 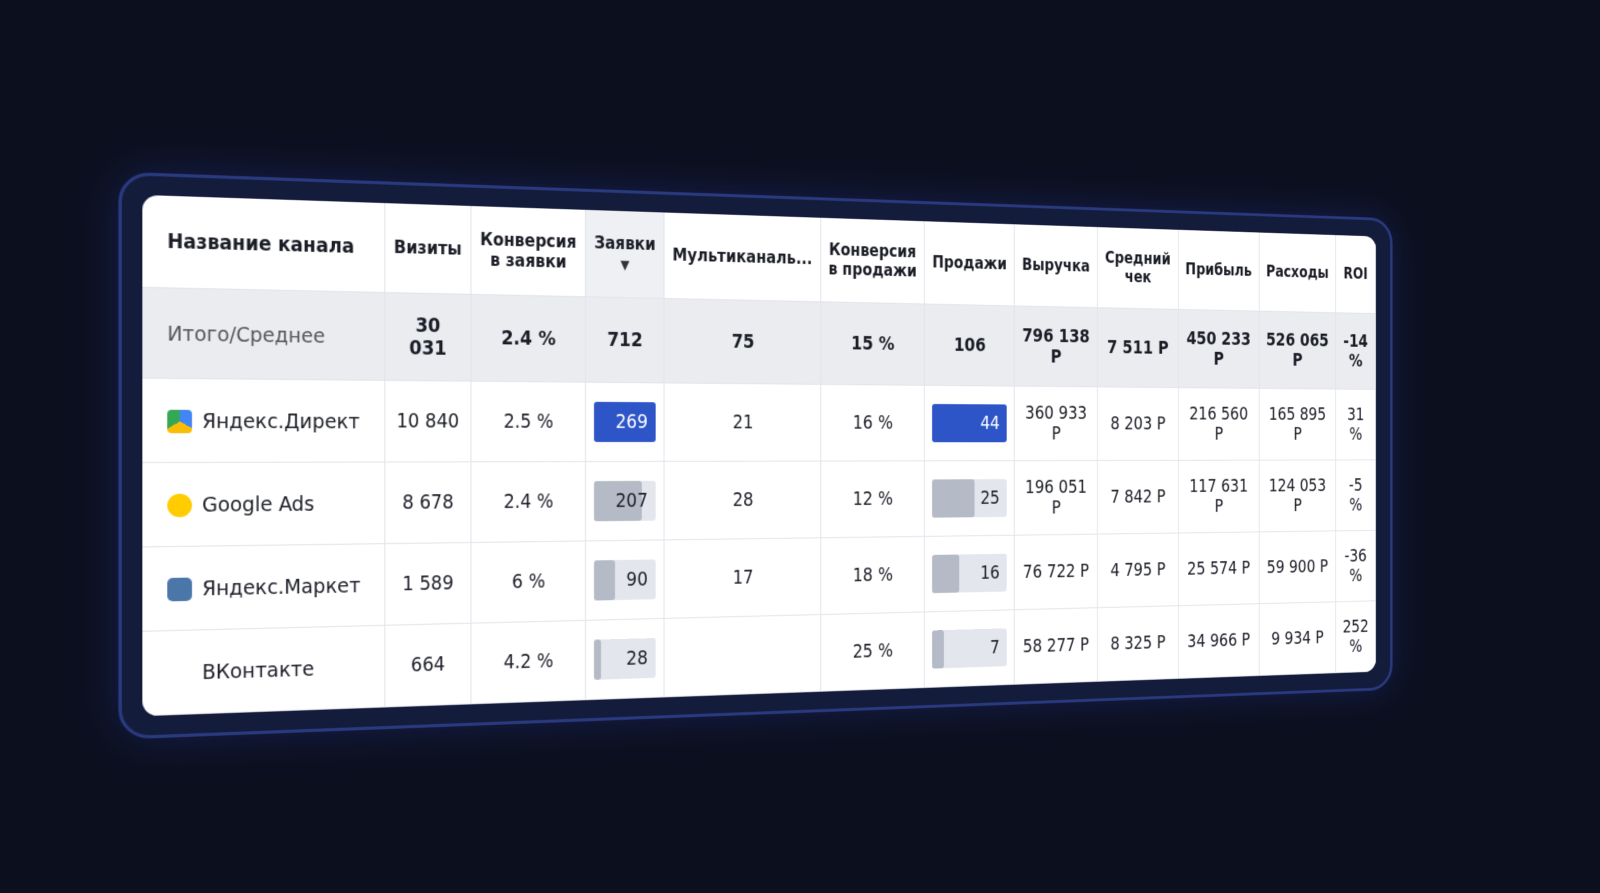 What do you see at coordinates (427, 502) in the screenshot?
I see `cell: 8 678` at bounding box center [427, 502].